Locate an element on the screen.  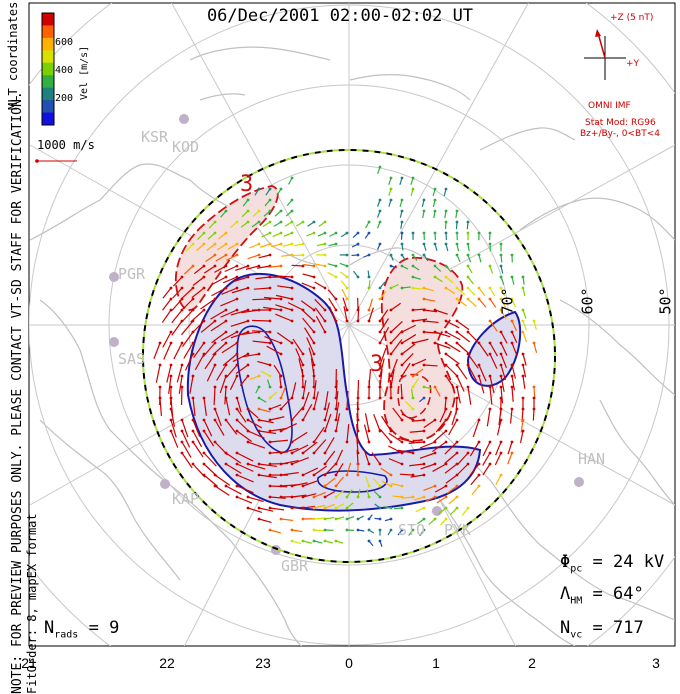
mlt-tick-21: 21 is located at coordinates (29, 663).